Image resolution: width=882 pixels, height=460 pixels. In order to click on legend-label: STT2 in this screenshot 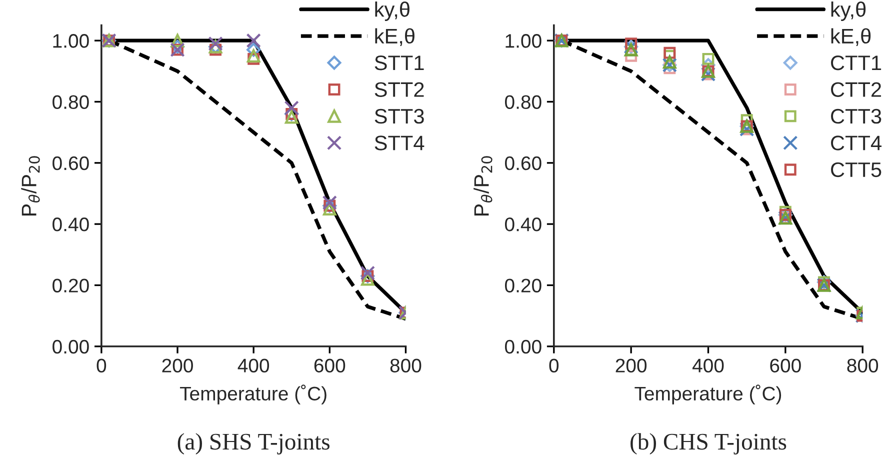, I will do `click(399, 89)`.